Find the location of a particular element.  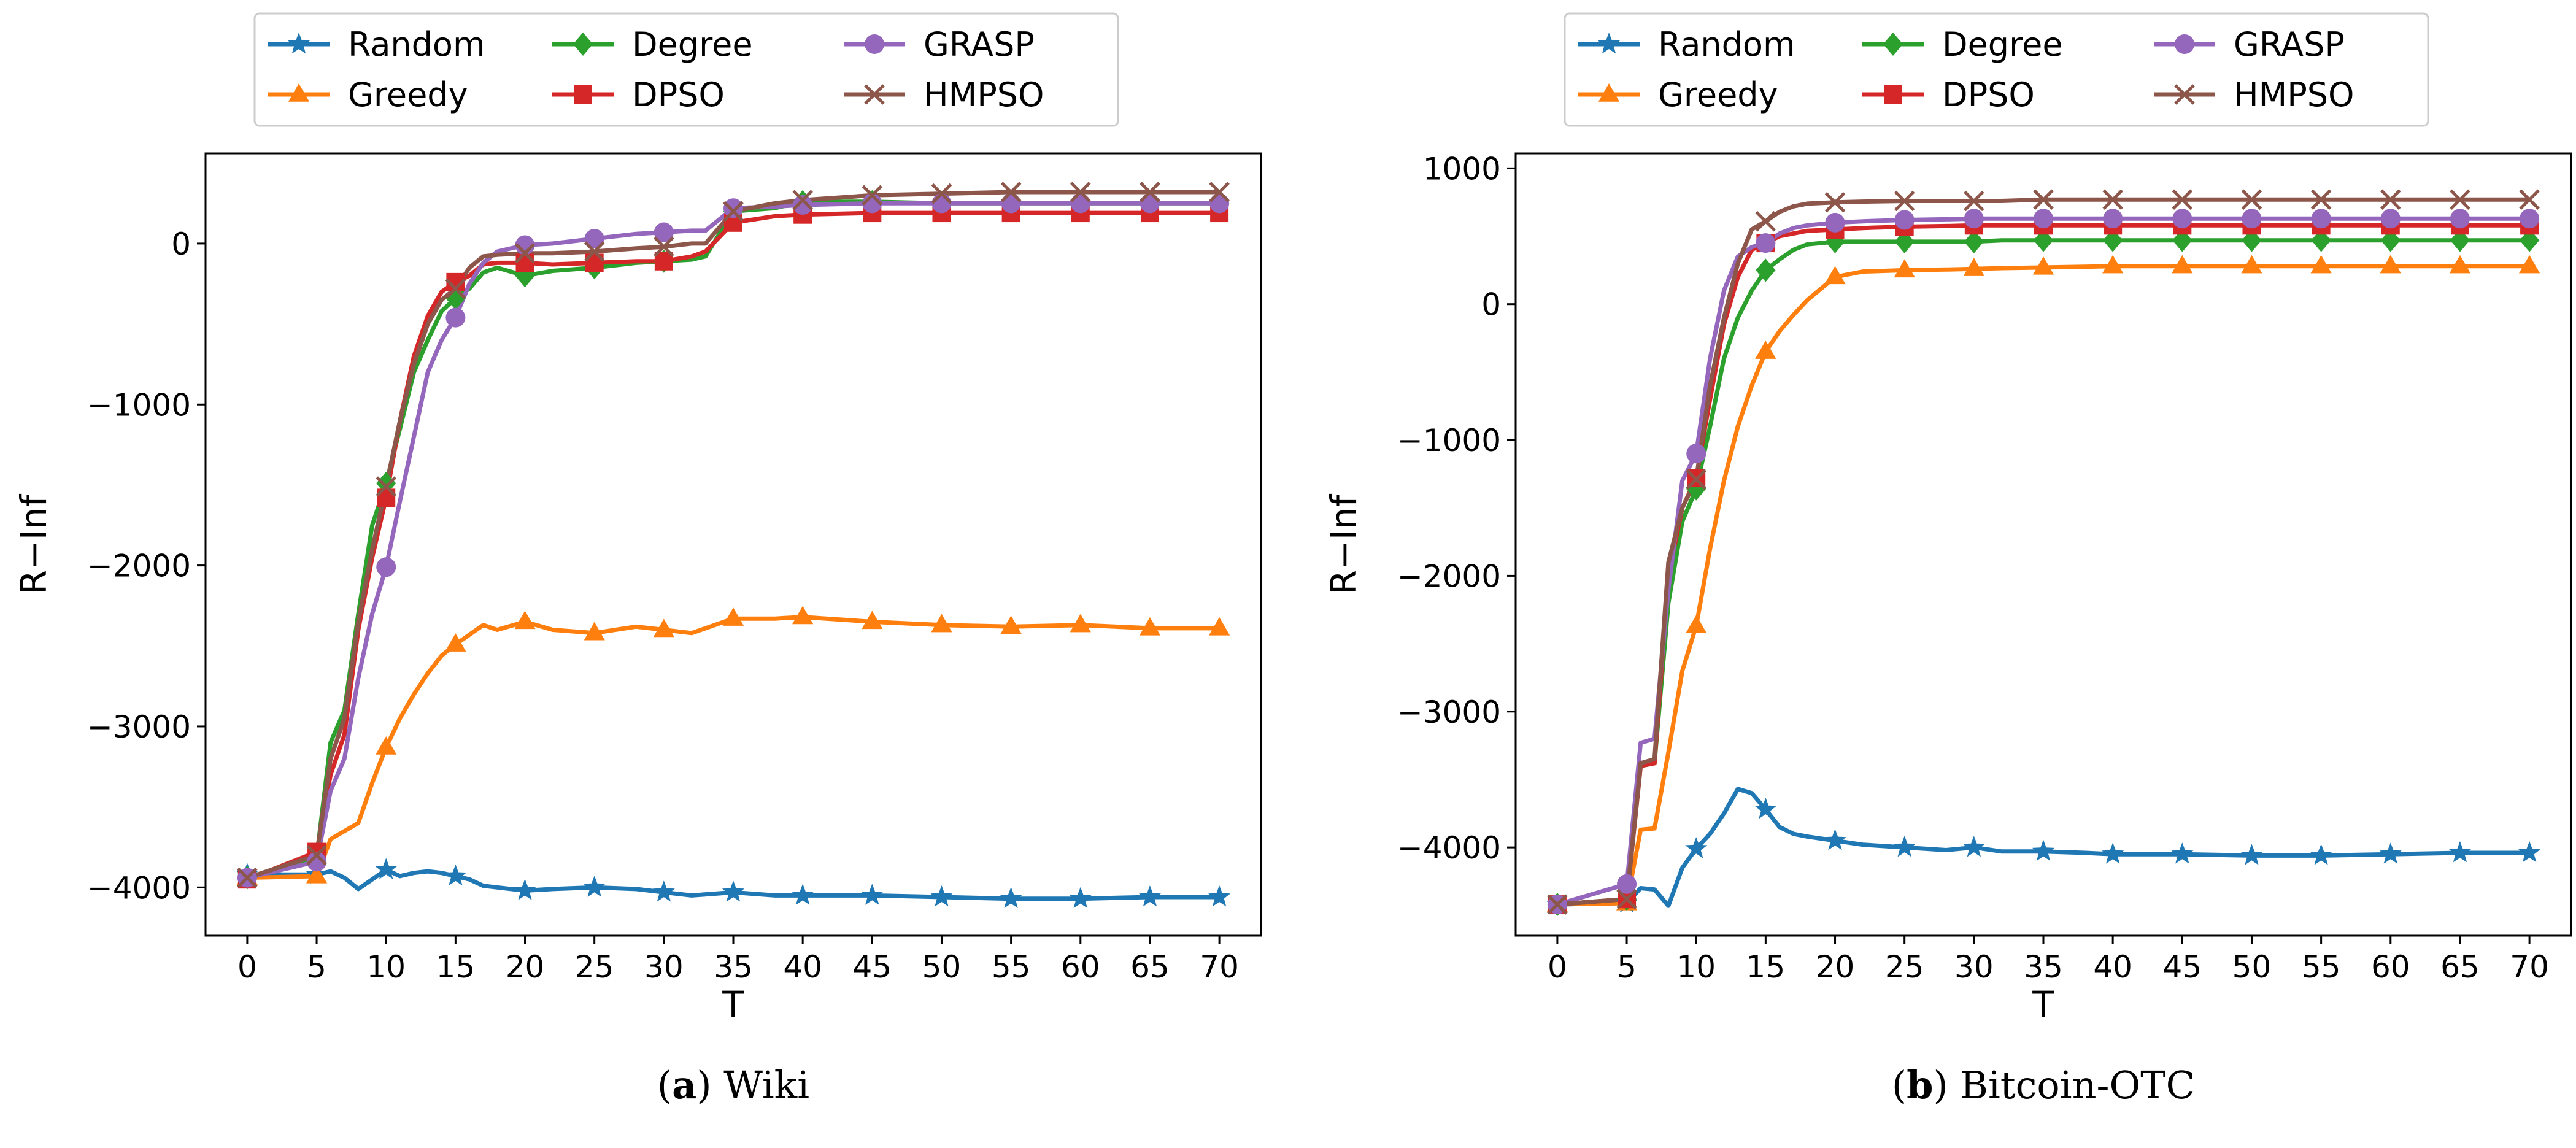

legend-item-dpso: DPSO is located at coordinates (1948, 94).